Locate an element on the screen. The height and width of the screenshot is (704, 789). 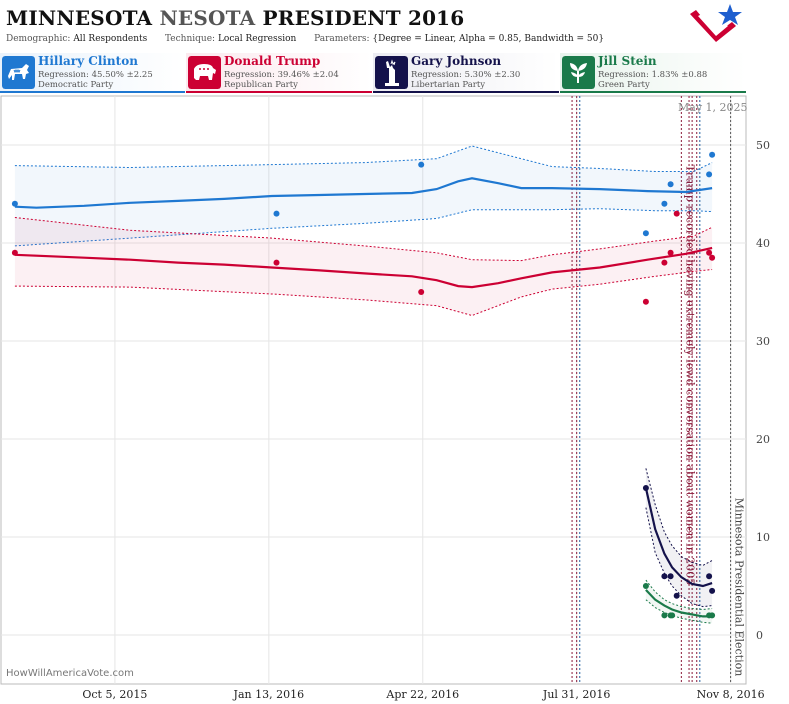
y-tick-label: 50 is located at coordinates (763, 145).